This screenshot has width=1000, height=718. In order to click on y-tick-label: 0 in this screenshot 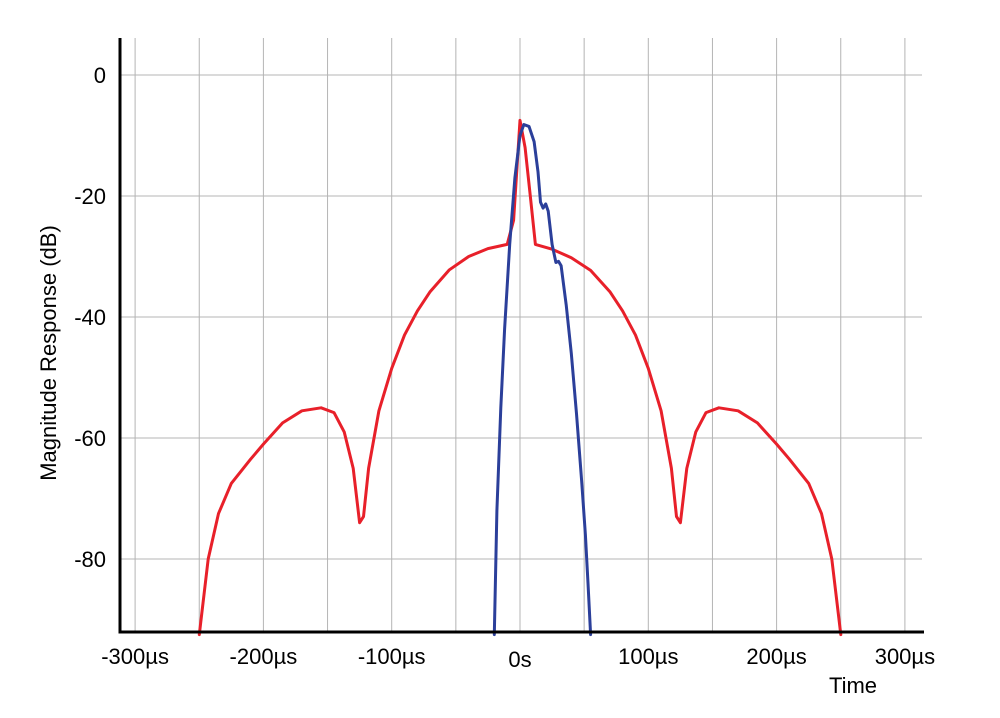, I will do `click(100, 75)`.